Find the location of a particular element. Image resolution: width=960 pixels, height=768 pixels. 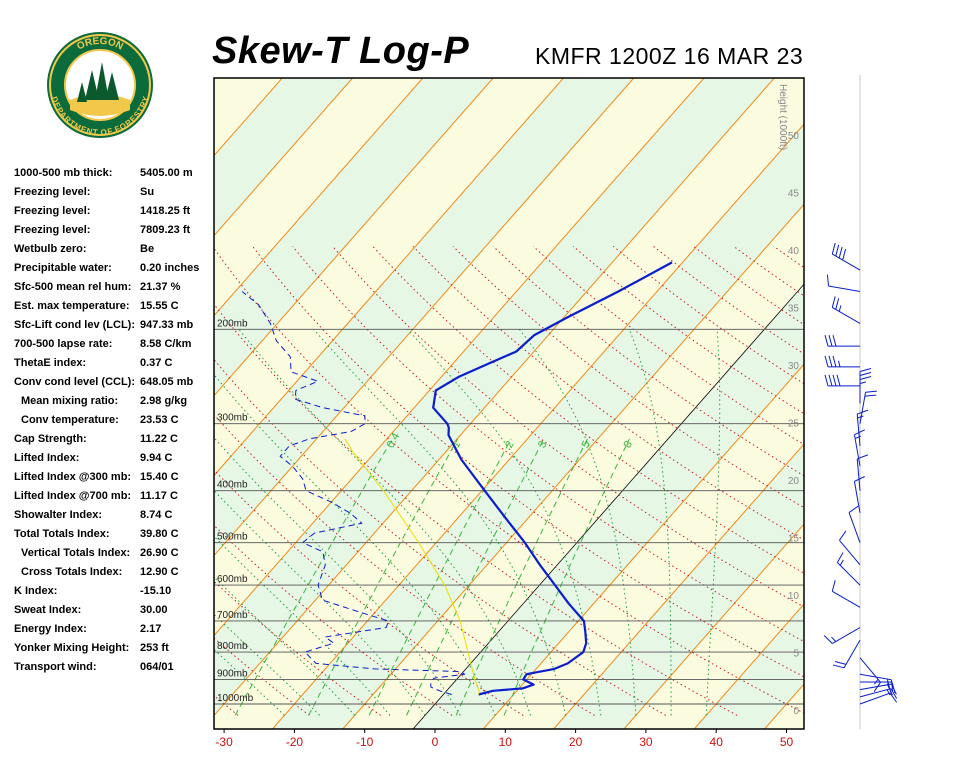

logo-top-text: OREGON is located at coordinates (99, 44).